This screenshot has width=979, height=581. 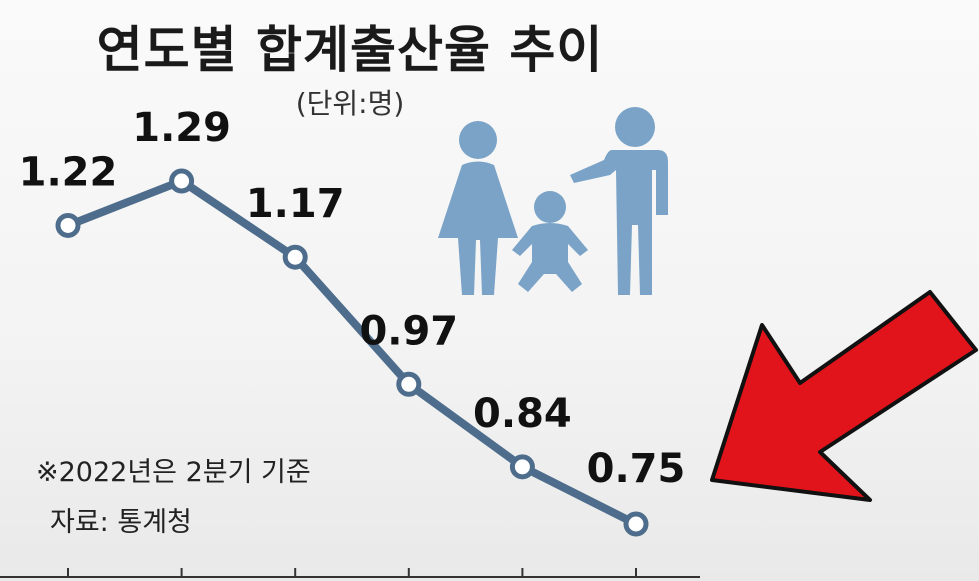 I want to click on data-label: 1.17, so click(x=295, y=204).